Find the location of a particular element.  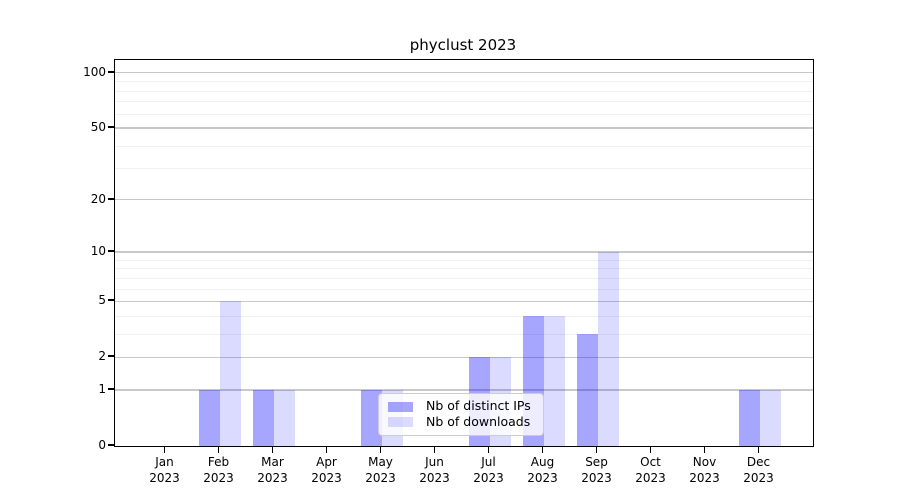

x-axis-month-name: Apr is located at coordinates (326, 462).